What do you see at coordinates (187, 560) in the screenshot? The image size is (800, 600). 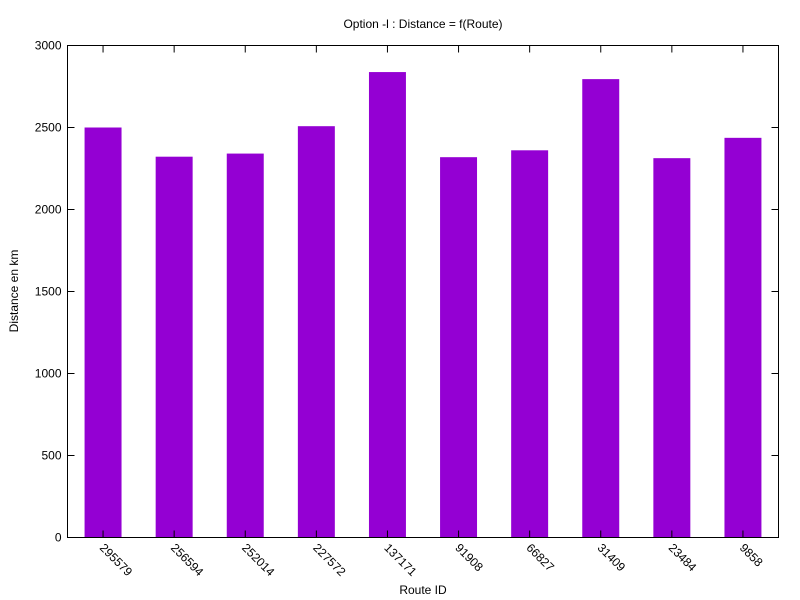 I see `x-tick-label: 256594` at bounding box center [187, 560].